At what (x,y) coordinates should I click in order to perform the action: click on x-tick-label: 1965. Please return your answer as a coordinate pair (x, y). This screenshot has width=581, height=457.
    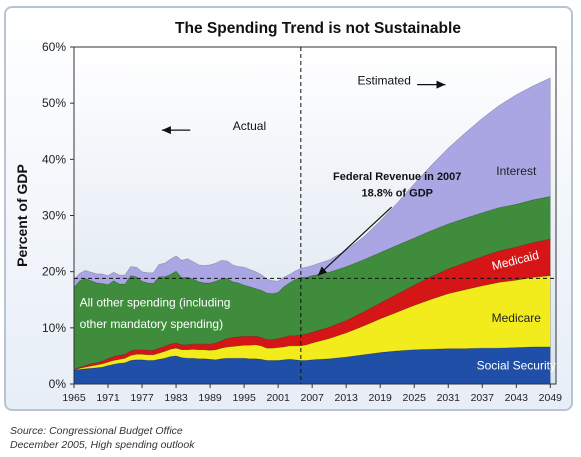
    Looking at the image, I should click on (74, 398).